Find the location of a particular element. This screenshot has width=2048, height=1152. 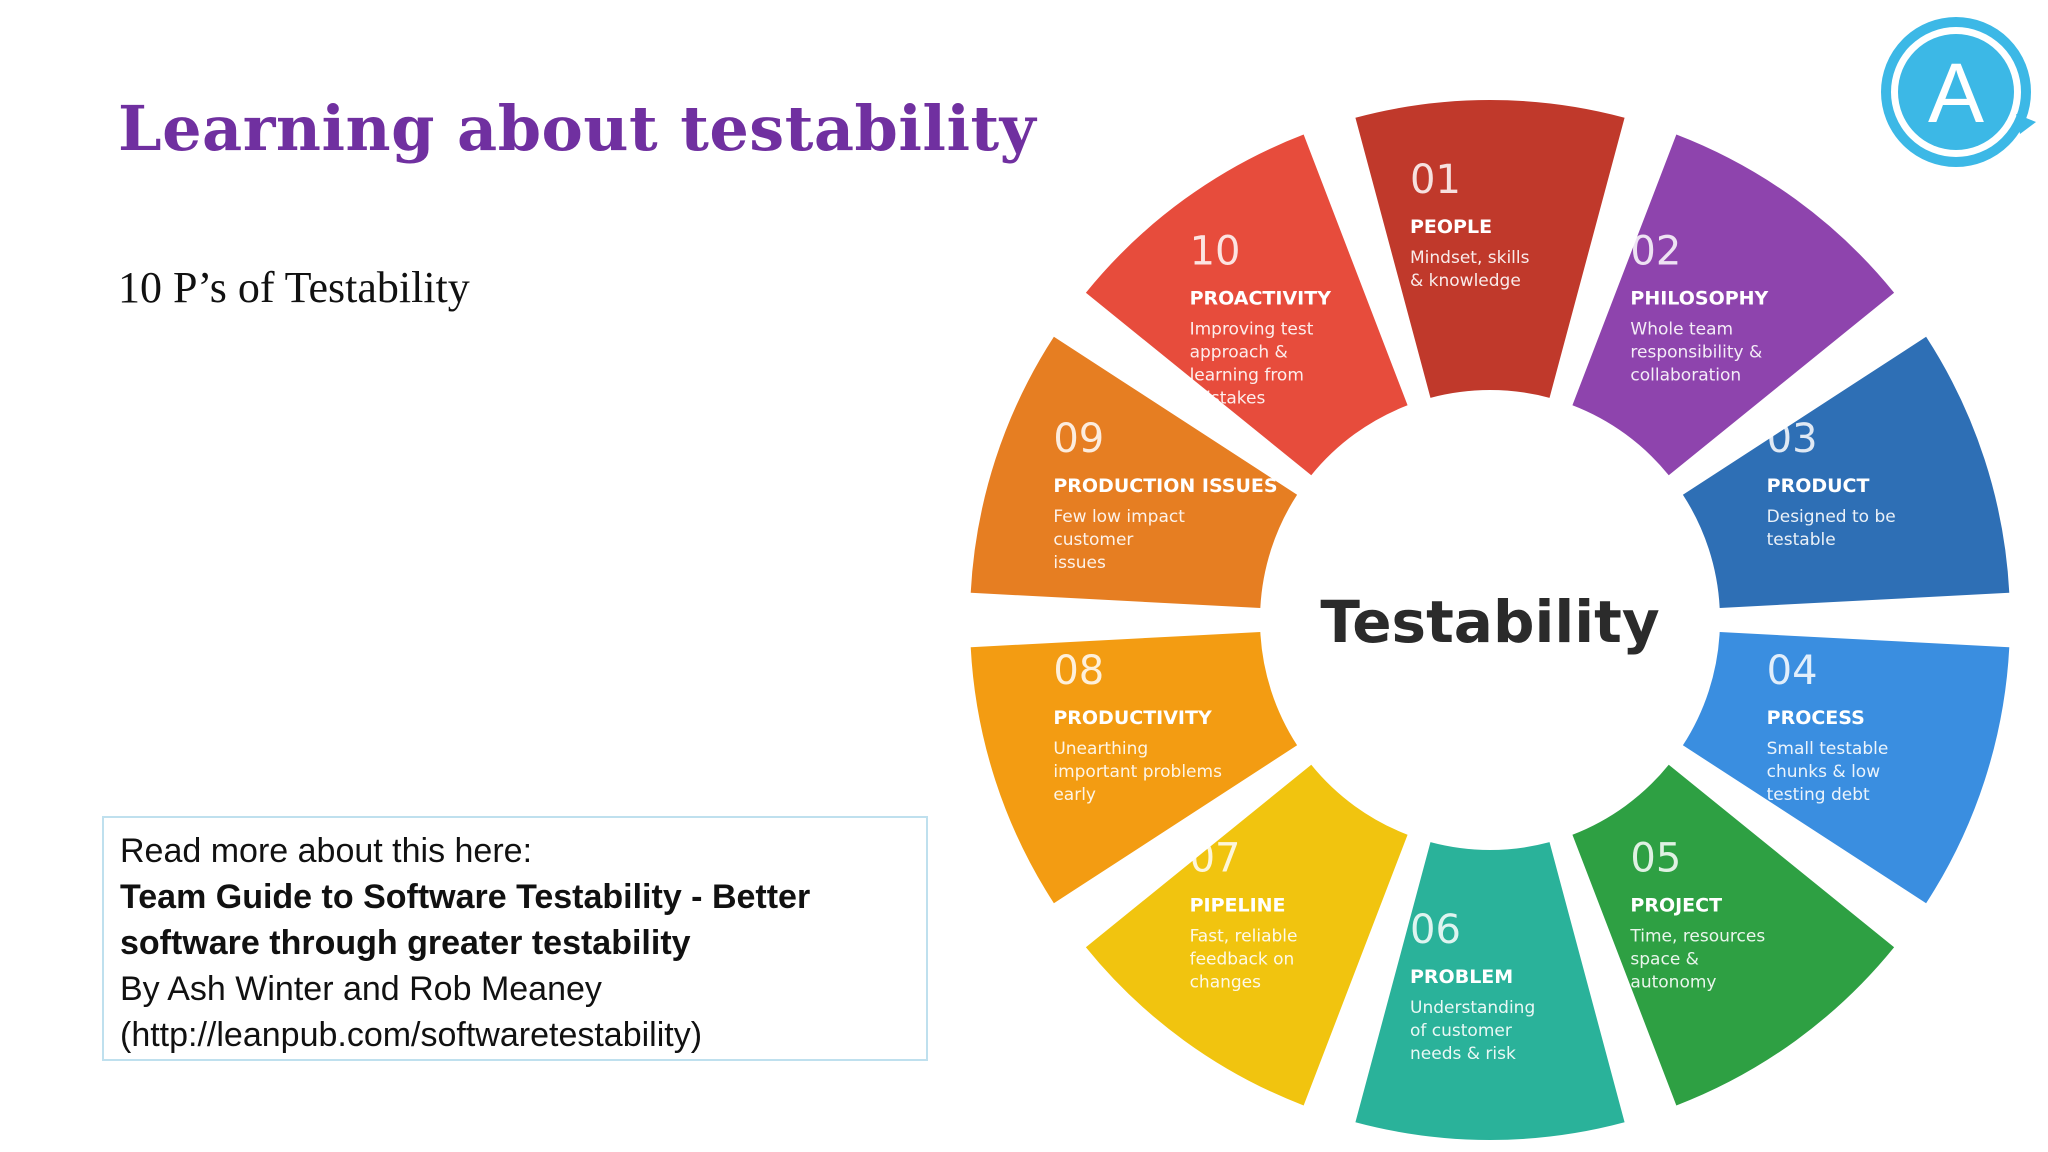

segment-description-line: Few low impact is located at coordinates (1119, 517).